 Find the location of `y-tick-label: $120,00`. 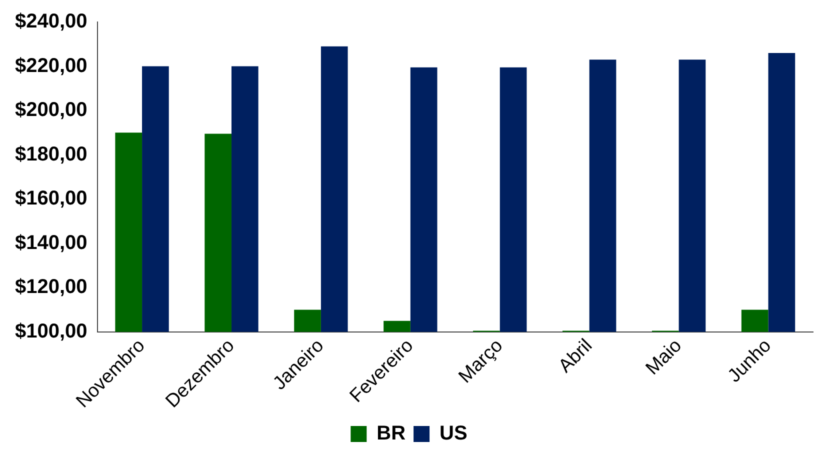

y-tick-label: $120,00 is located at coordinates (51, 287).